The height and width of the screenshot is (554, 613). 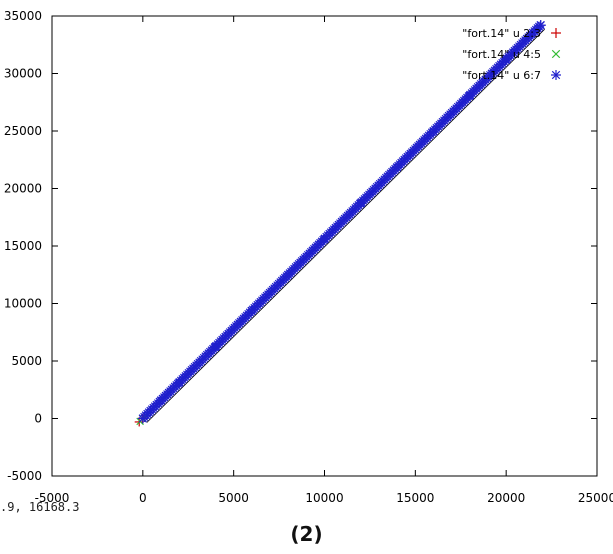 What do you see at coordinates (23, 304) in the screenshot?
I see `y-tick-label: 10000` at bounding box center [23, 304].